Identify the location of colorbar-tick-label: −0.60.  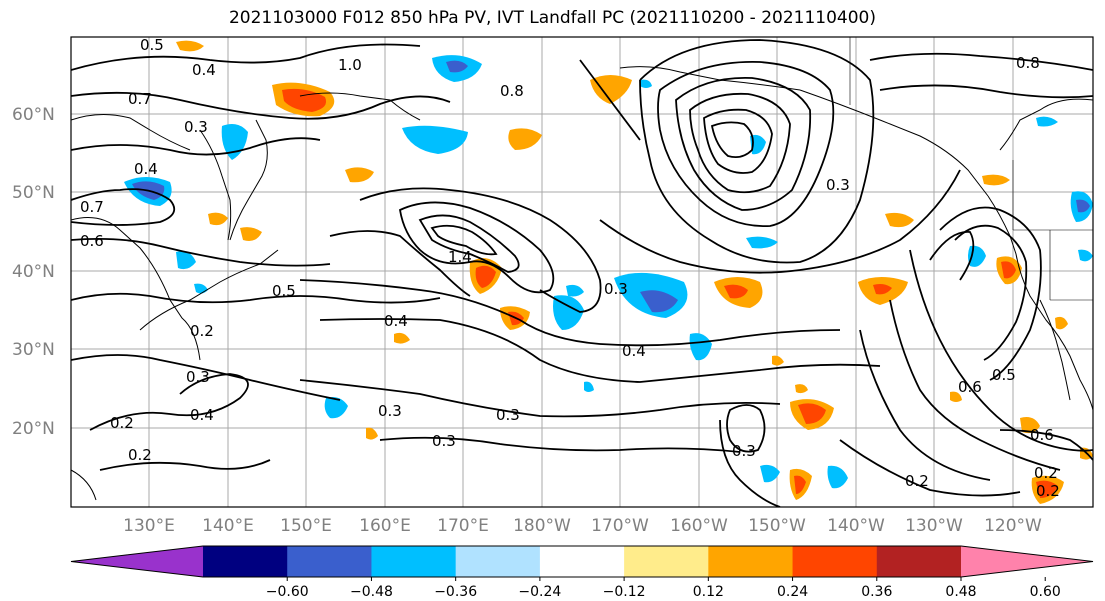
(287, 592).